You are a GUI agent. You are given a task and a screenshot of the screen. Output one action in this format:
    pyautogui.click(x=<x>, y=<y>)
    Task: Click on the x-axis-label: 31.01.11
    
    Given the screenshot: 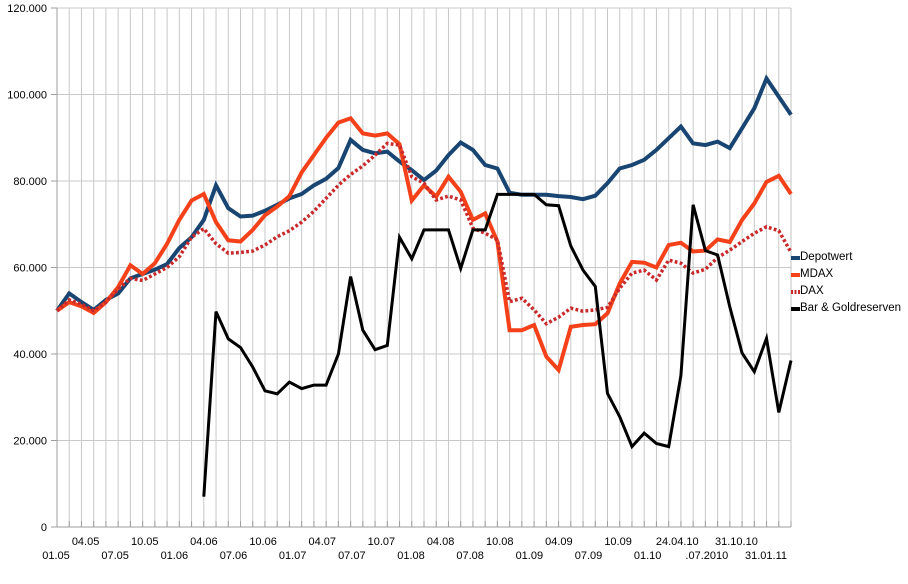 What is the action you would take?
    pyautogui.click(x=766, y=556)
    